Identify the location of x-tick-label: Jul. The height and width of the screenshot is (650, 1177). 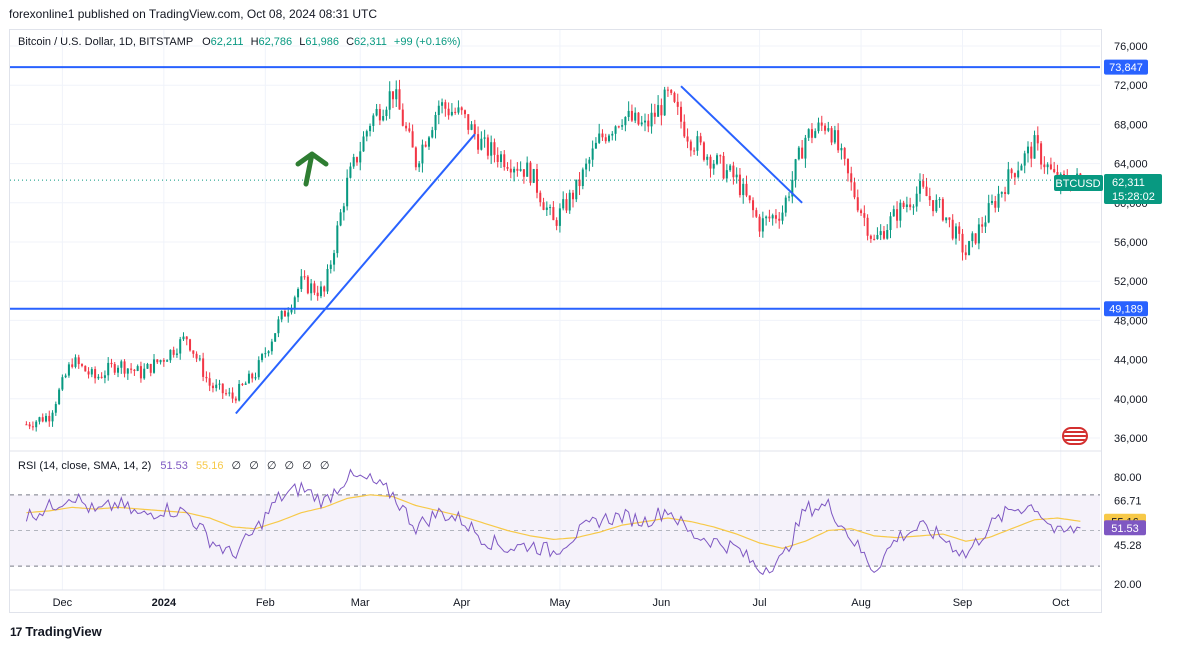
(760, 603).